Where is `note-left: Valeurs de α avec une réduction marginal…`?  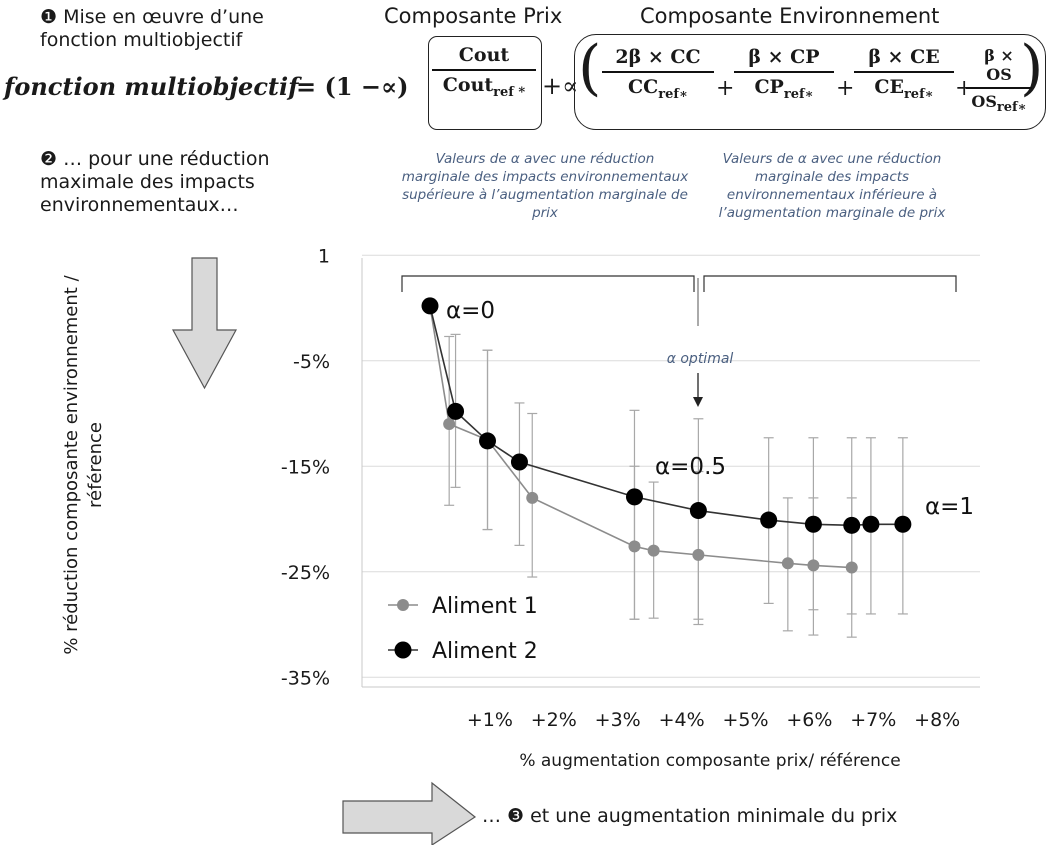
note-left: Valeurs de α avec une réduction marginal… is located at coordinates (545, 186).